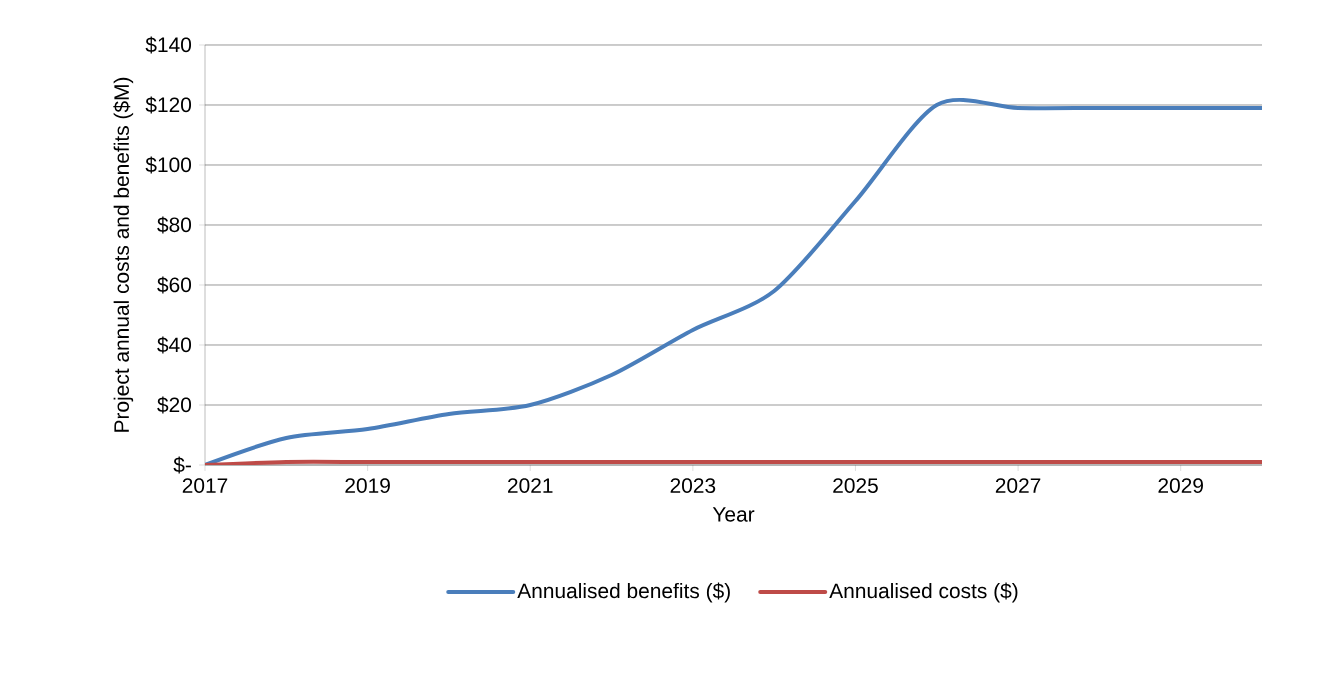 Image resolution: width=1327 pixels, height=685 pixels. I want to click on x-tick-label: 2027, so click(1018, 485).